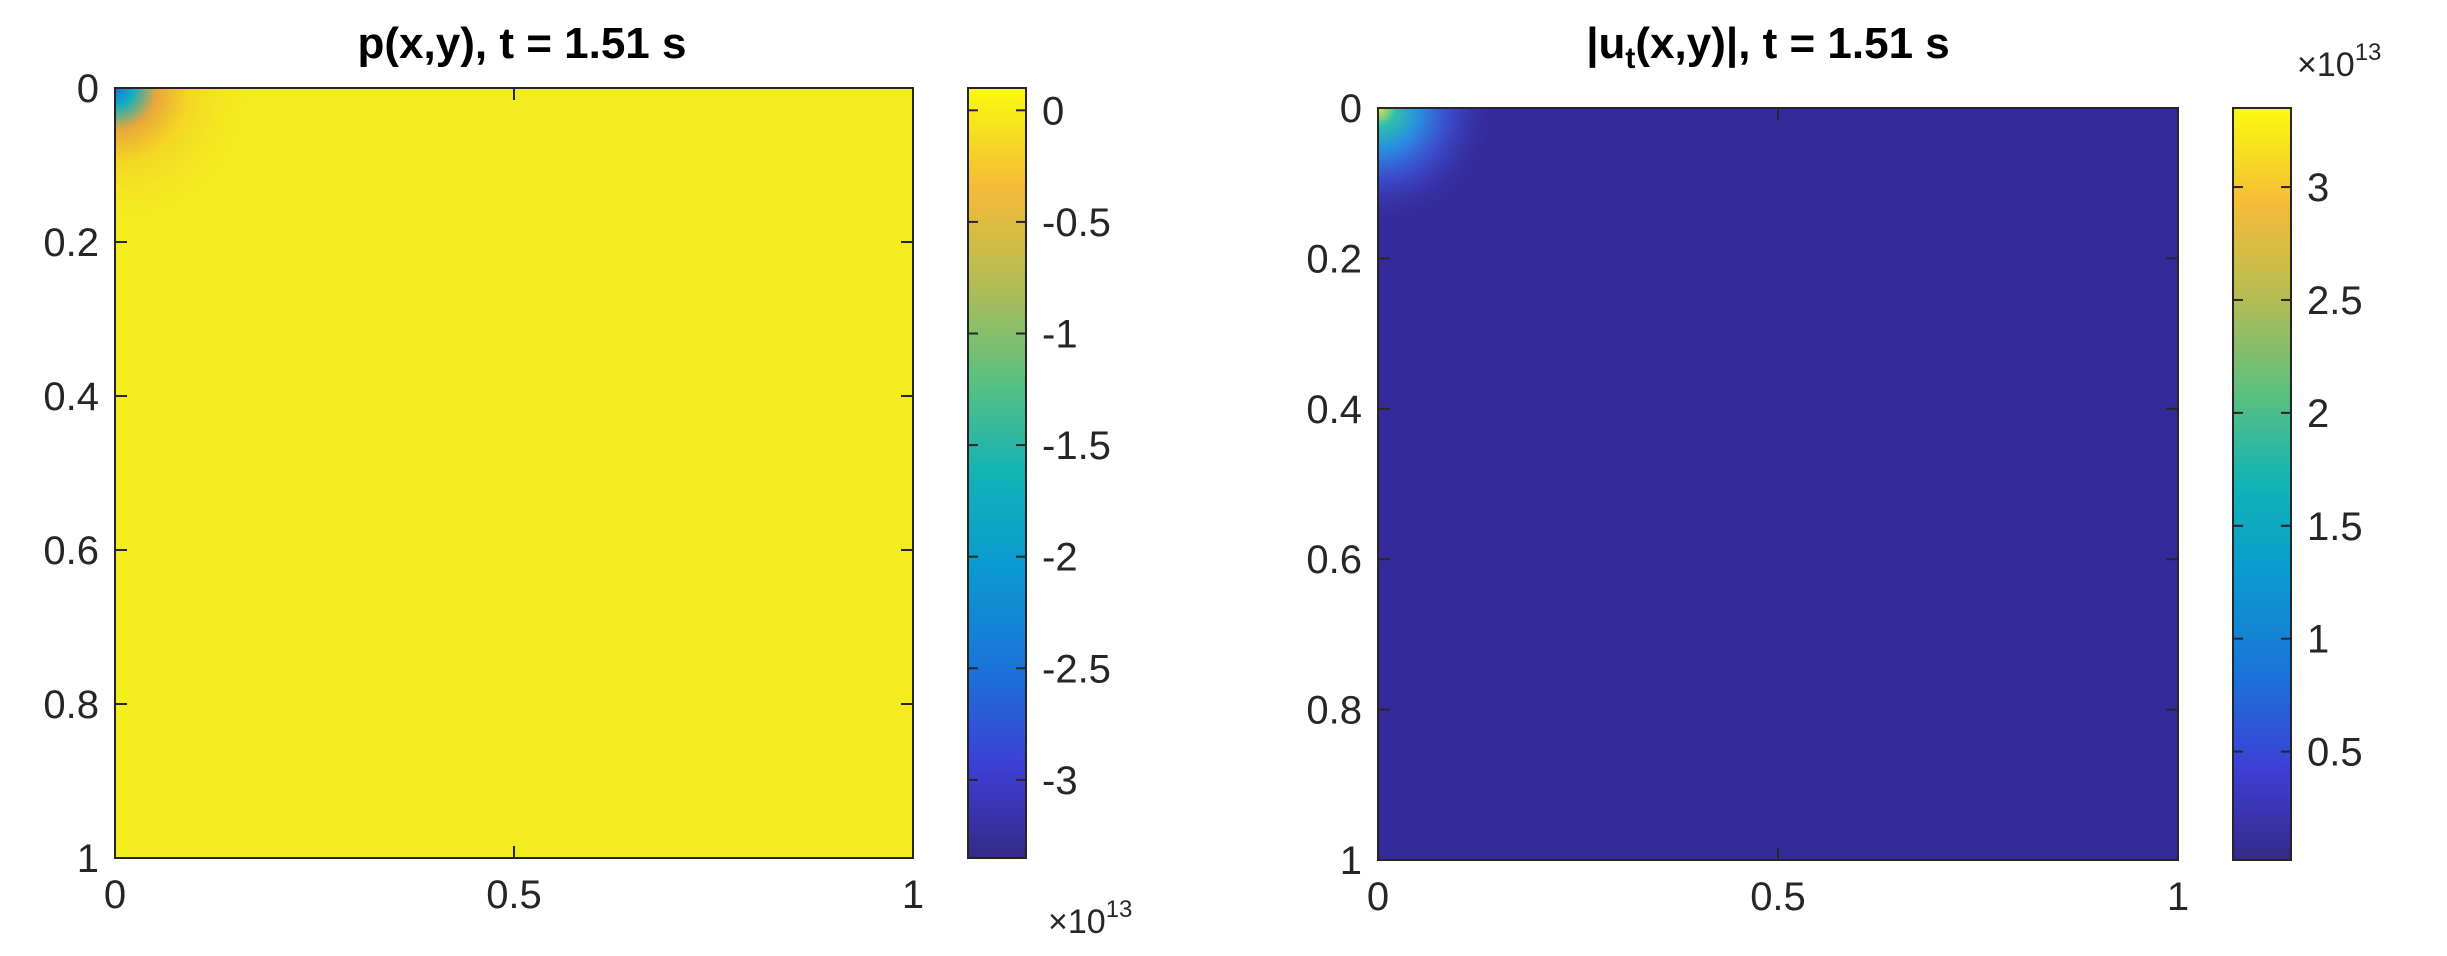  What do you see at coordinates (190, 163) in the screenshot?
I see `left-heatmap-corner-spot` at bounding box center [190, 163].